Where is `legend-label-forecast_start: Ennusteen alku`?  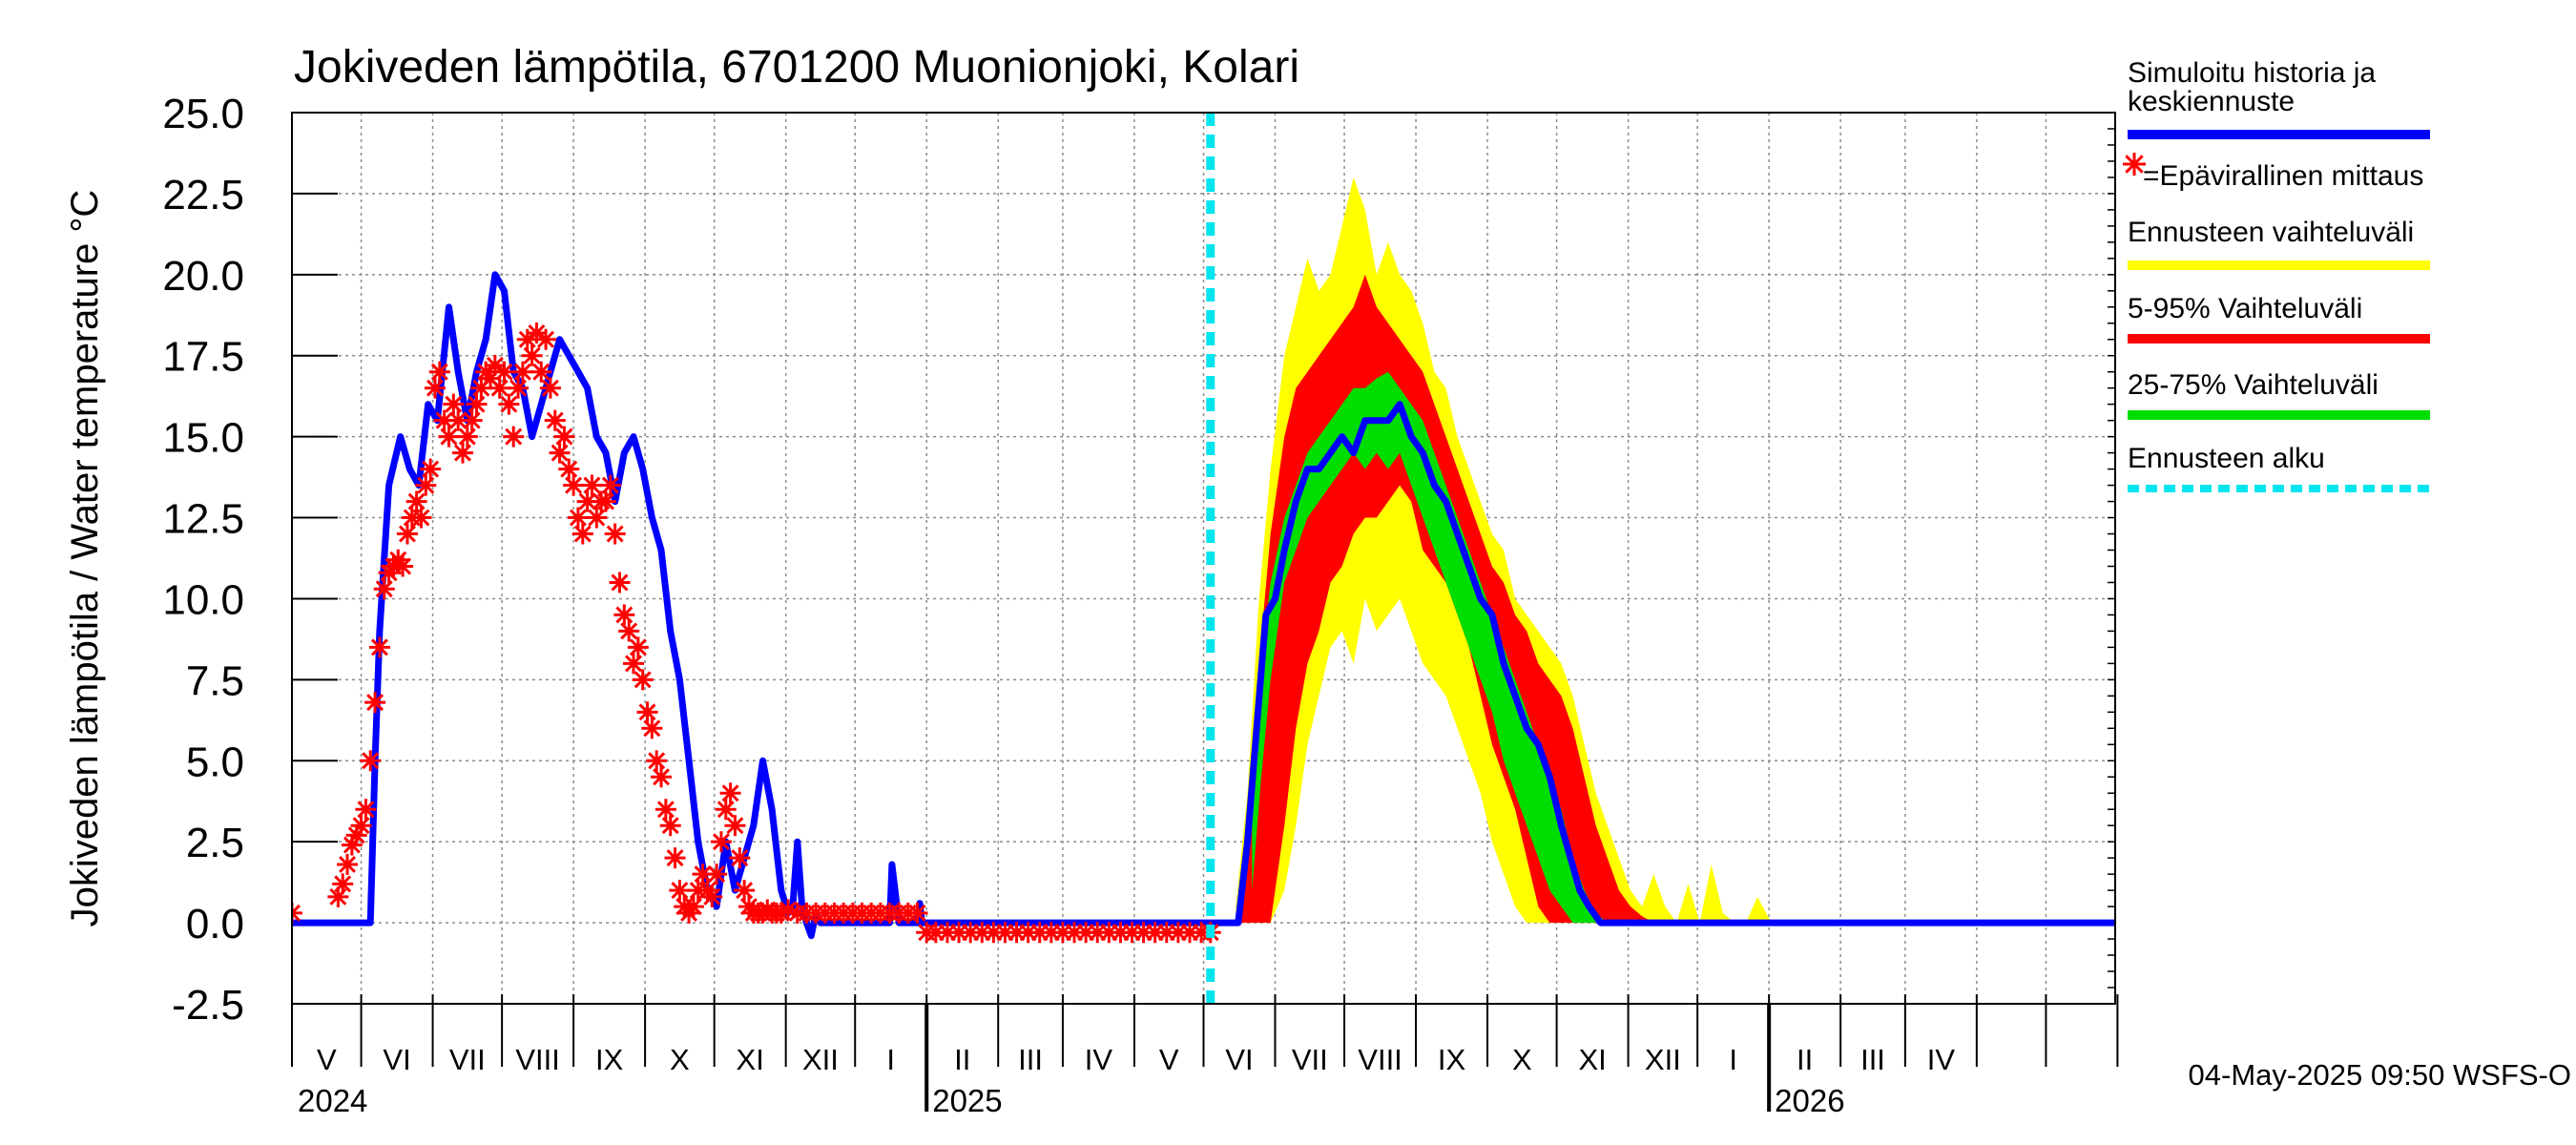 legend-label-forecast_start: Ennusteen alku is located at coordinates (2226, 458).